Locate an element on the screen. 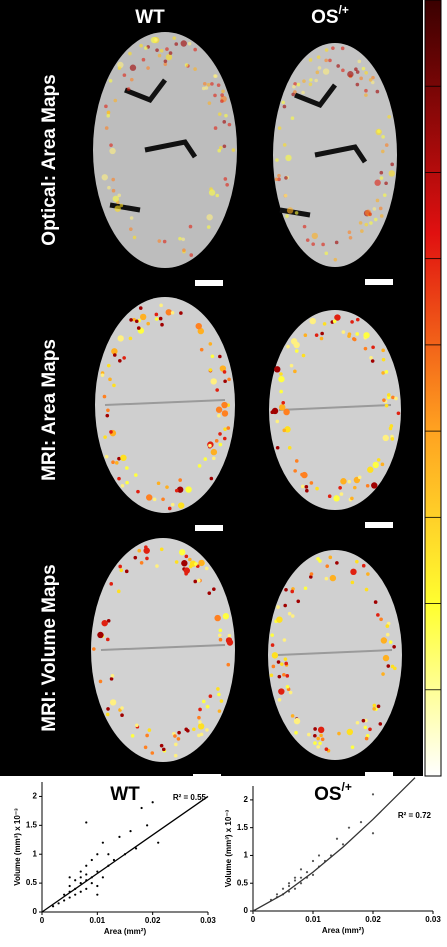  tissue-section is located at coordinates (165, 405).